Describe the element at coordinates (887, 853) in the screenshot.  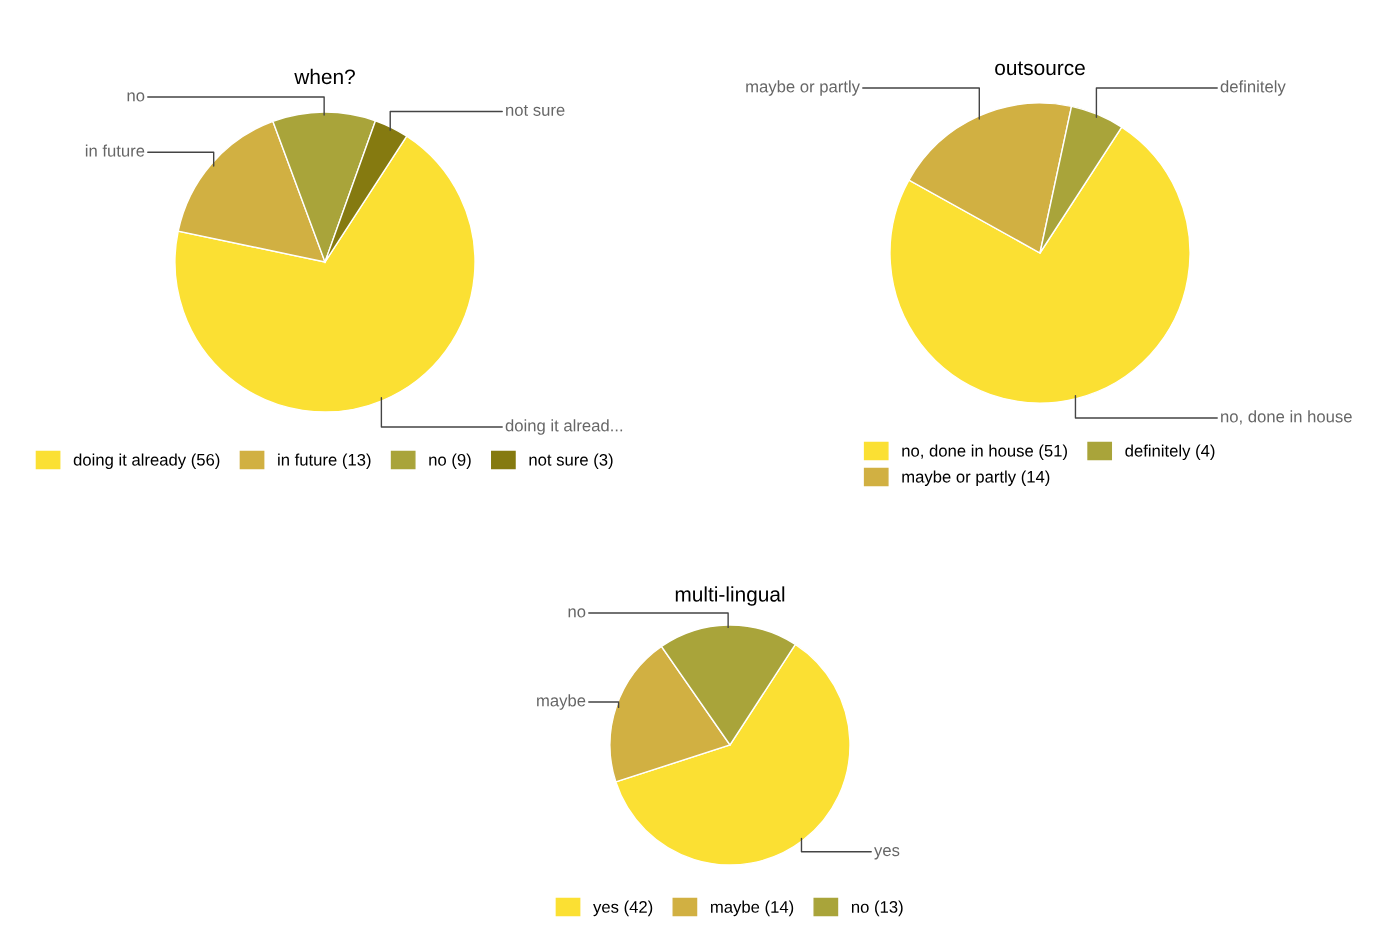
I see `text: yes` at that location.